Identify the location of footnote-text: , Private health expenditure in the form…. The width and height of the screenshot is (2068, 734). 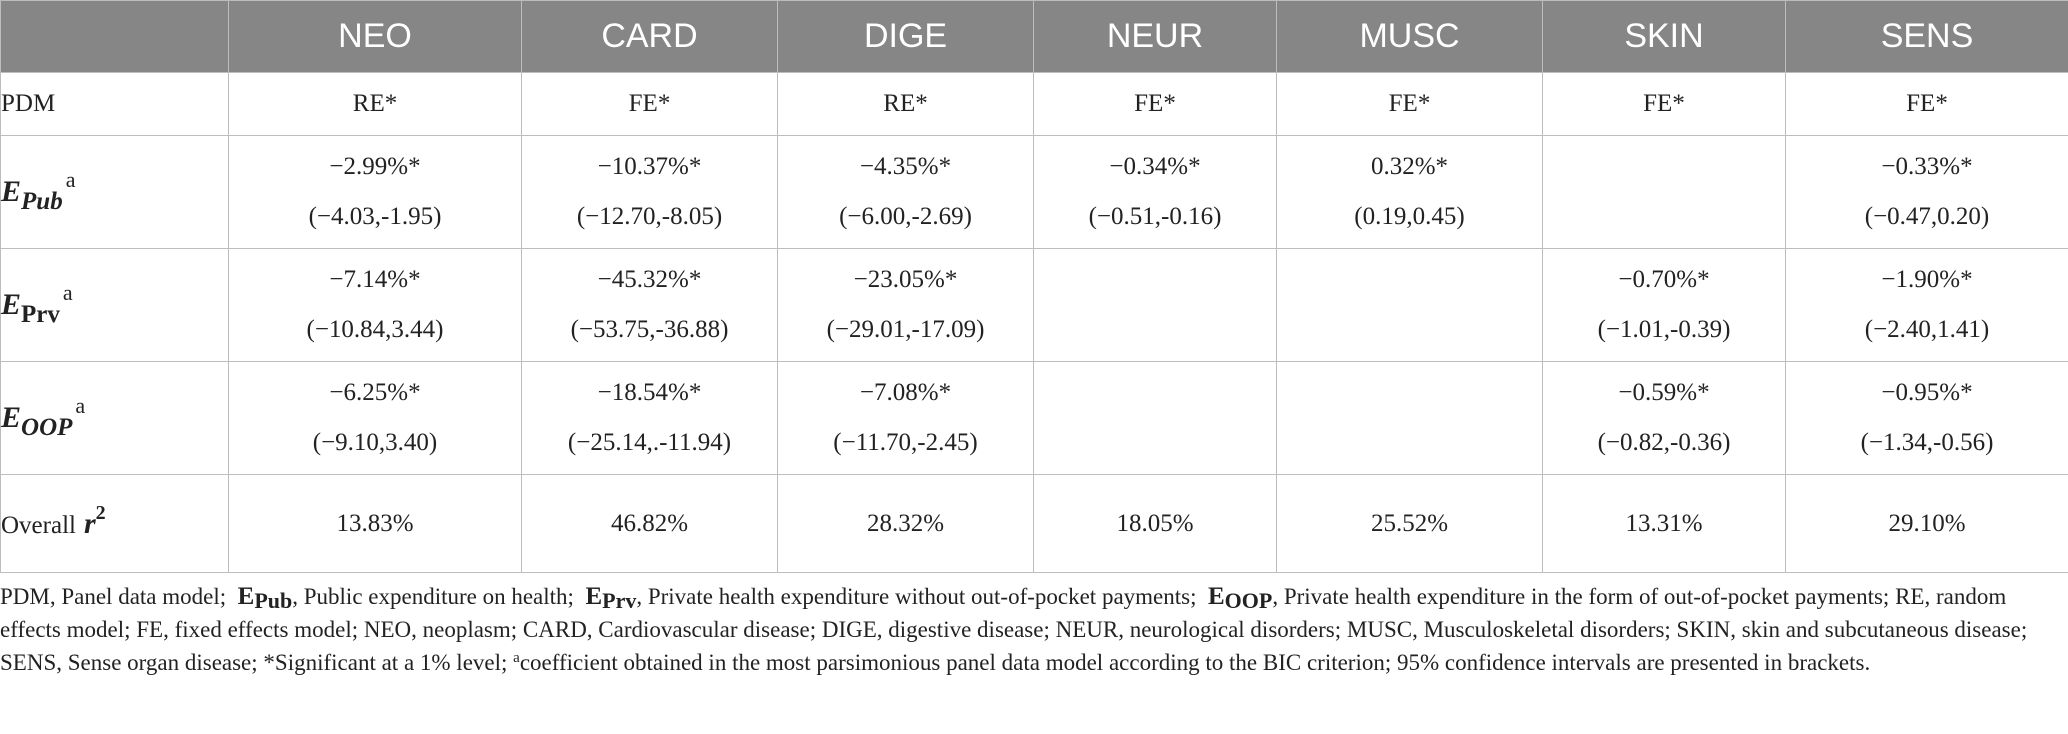
(1014, 629).